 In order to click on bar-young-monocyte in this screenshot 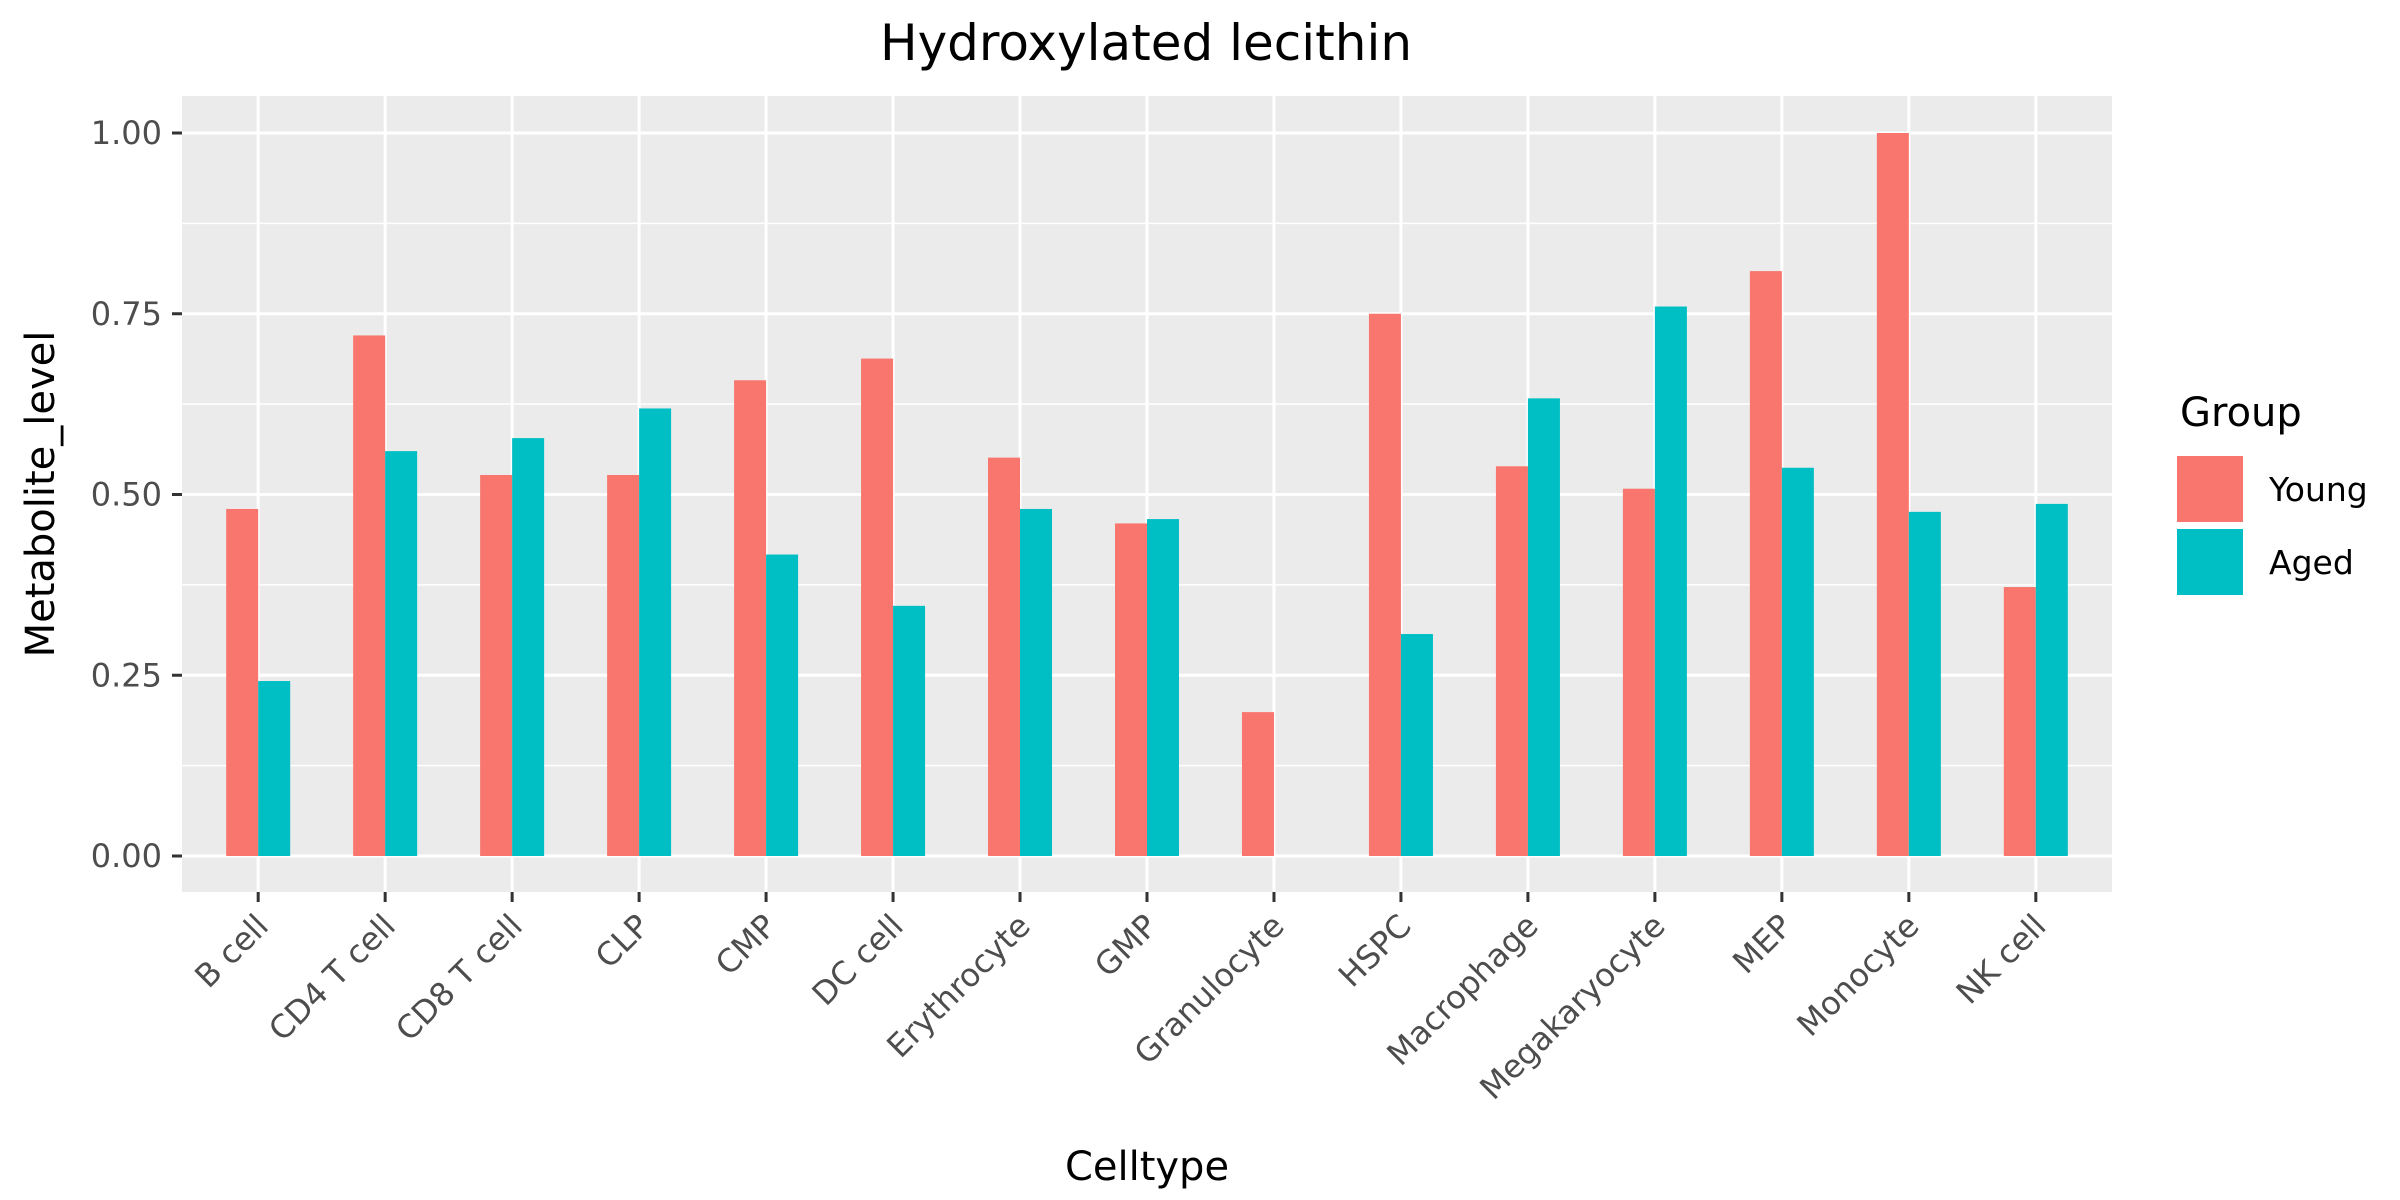, I will do `click(1892, 494)`.